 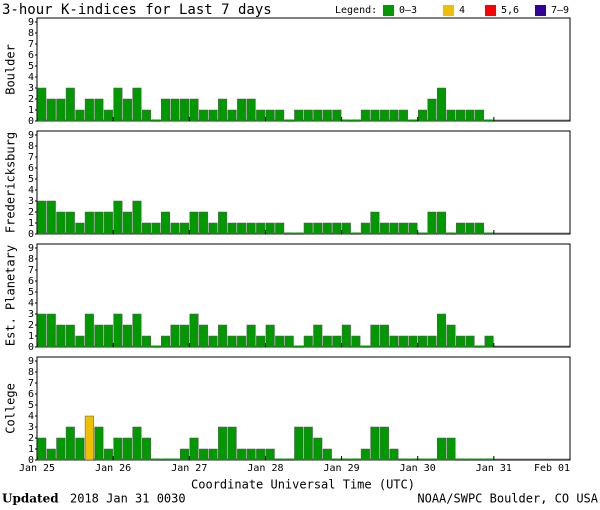 I want to click on x-tick-label: Jan 25, so click(x=37, y=468).